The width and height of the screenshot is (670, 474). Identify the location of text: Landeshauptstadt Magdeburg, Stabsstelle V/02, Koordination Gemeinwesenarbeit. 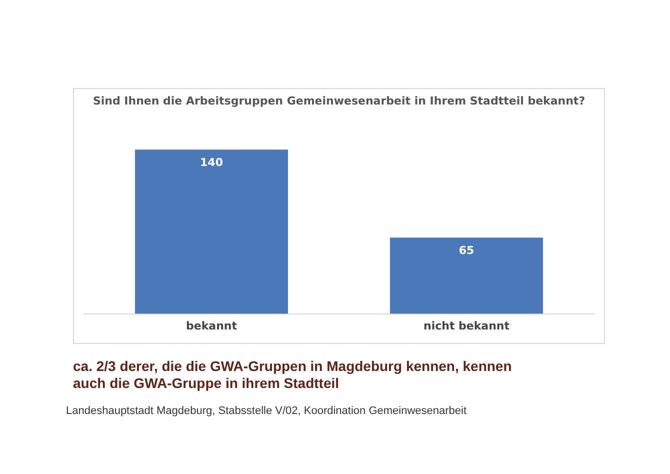
(266, 411).